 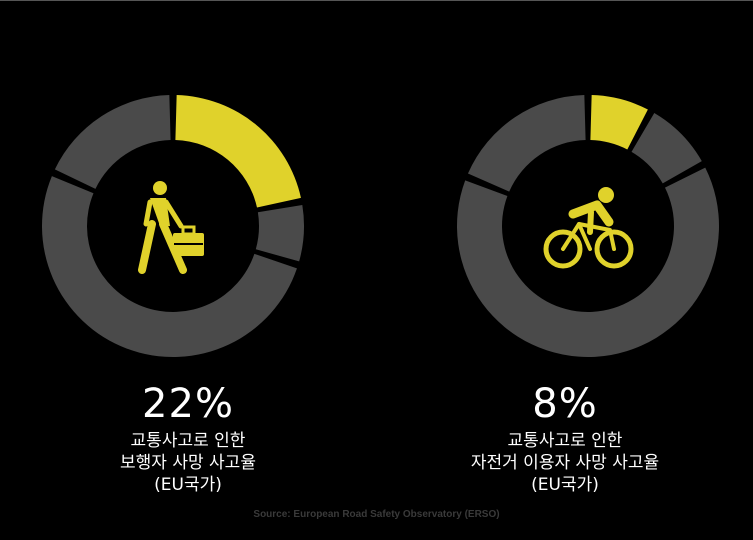 I want to click on pedestrian-with-briefcase-icon, so click(x=171, y=227).